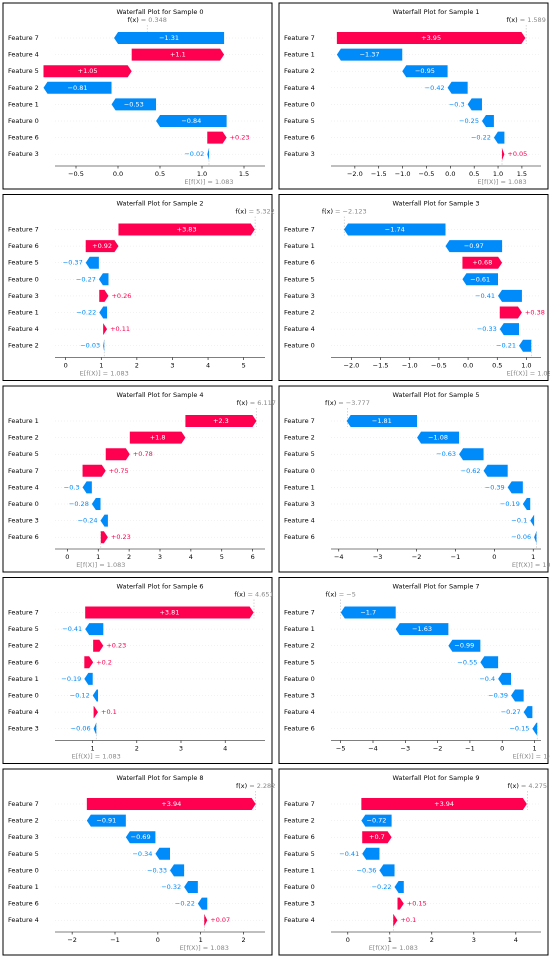  What do you see at coordinates (261, 595) in the screenshot?
I see `fx-value: = 4.651` at bounding box center [261, 595].